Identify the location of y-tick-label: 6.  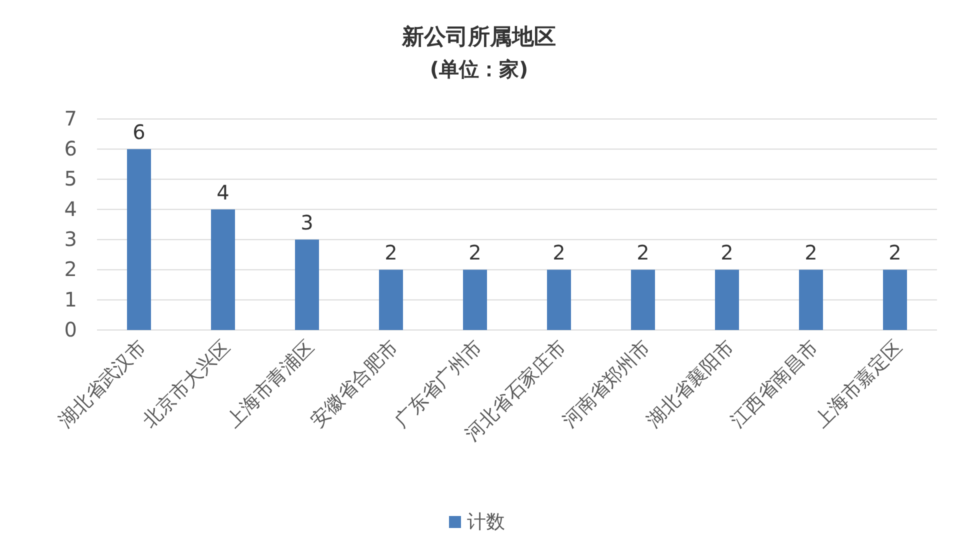
(70, 148).